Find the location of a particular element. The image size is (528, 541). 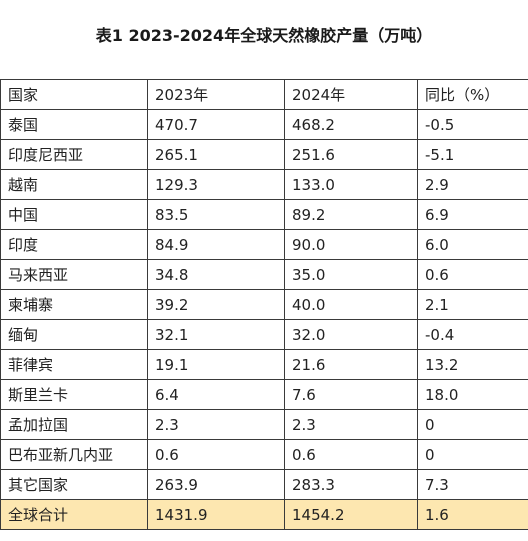

cell-yoy: 7.3 is located at coordinates (472, 484).